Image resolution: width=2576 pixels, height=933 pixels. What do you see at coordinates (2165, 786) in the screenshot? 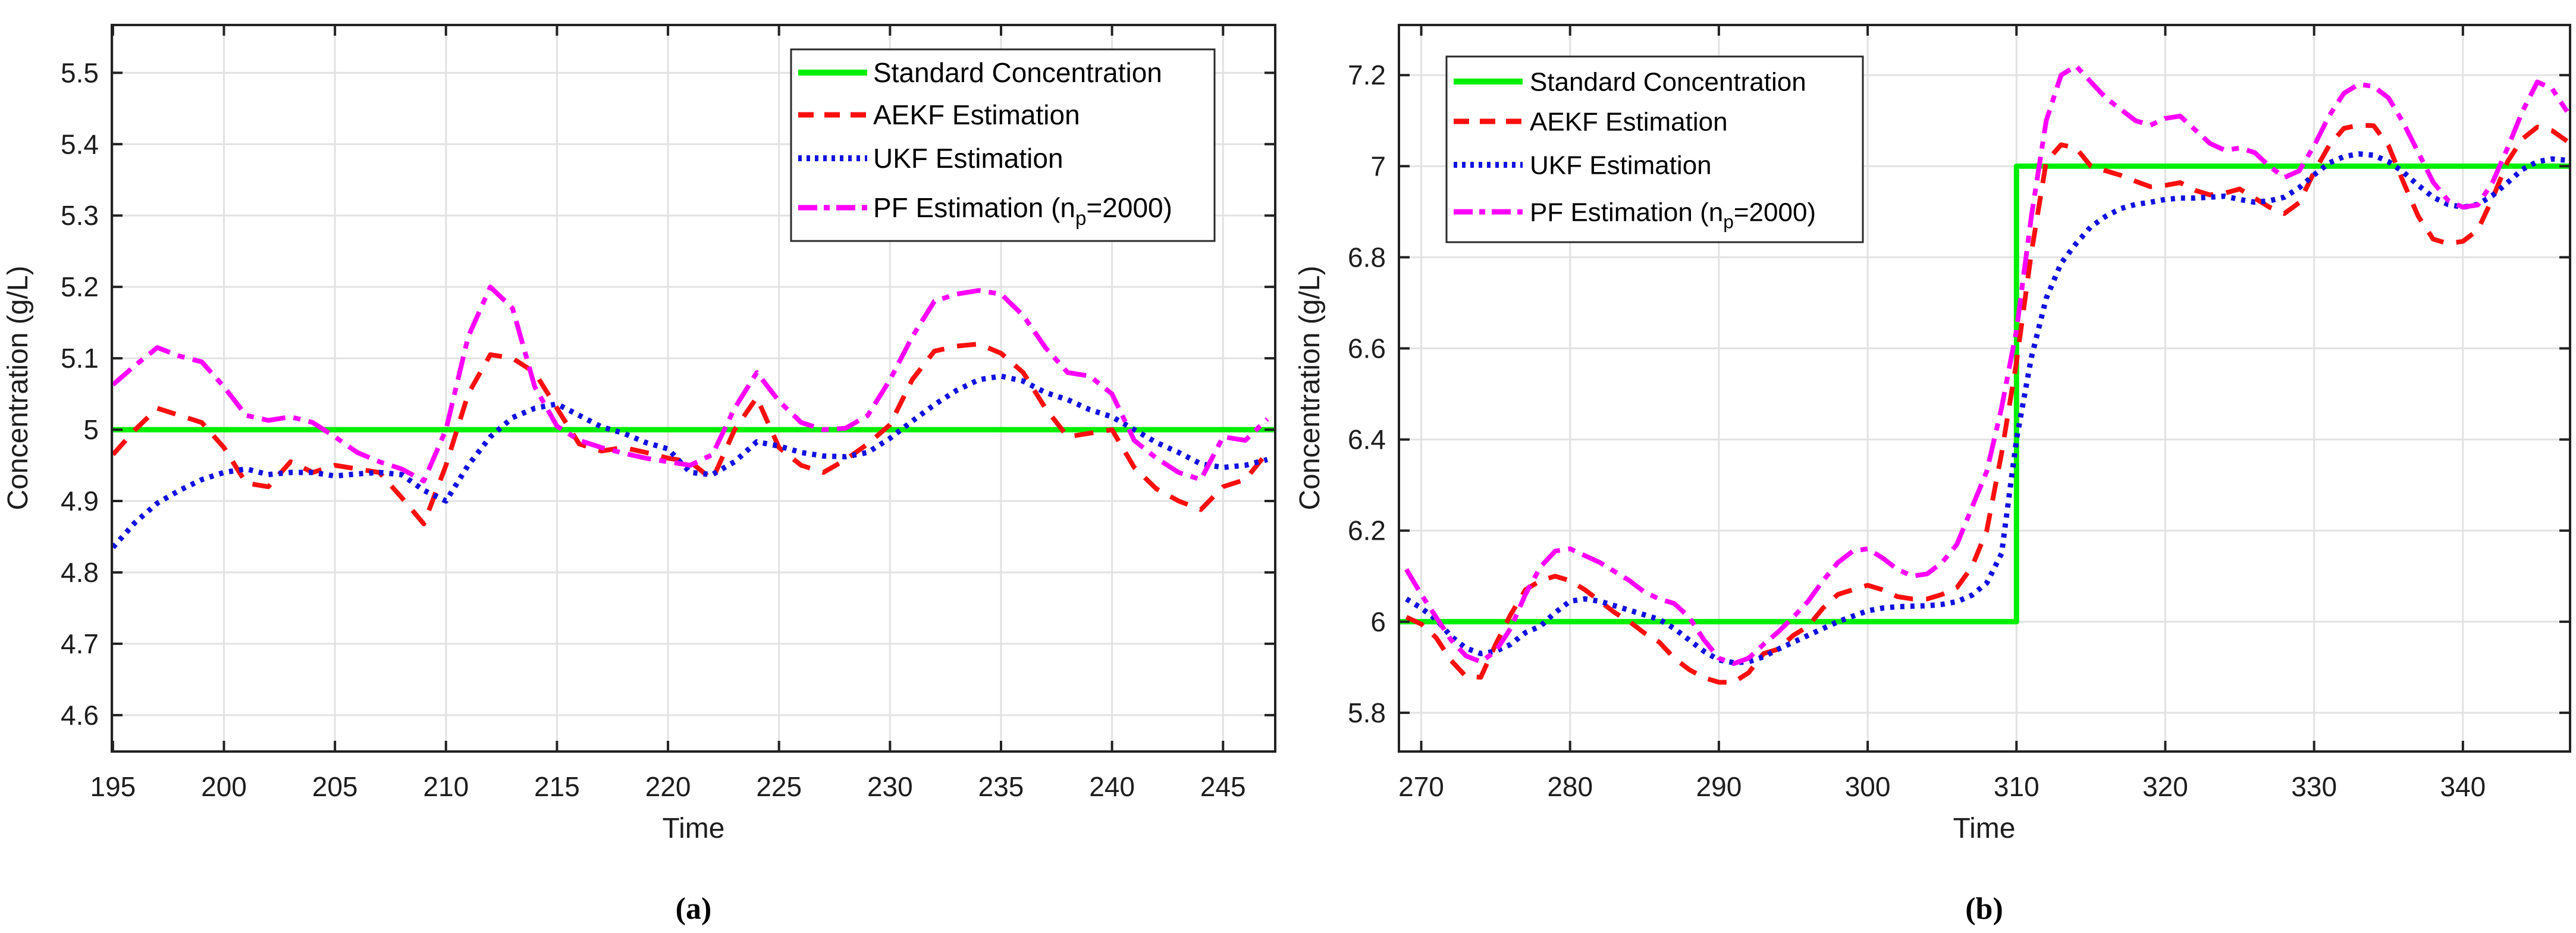
I see `x-tick-label: 320` at bounding box center [2165, 786].